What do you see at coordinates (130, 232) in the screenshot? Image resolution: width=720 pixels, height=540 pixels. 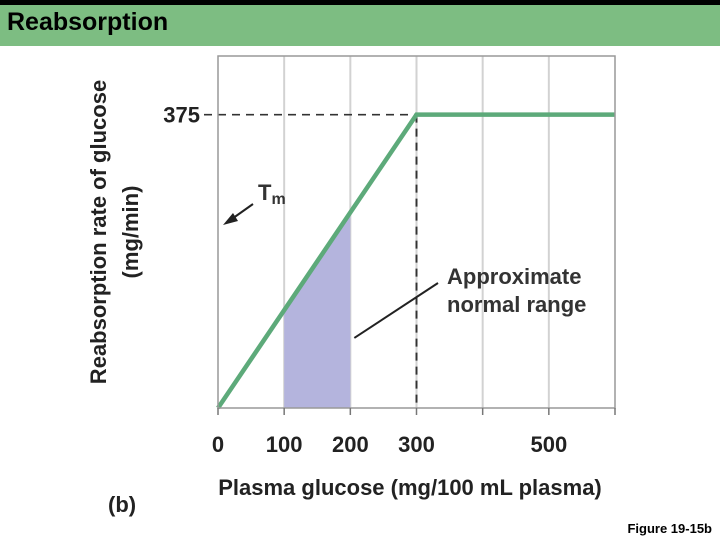 I see `y-axis-unit: (mg/min)` at bounding box center [130, 232].